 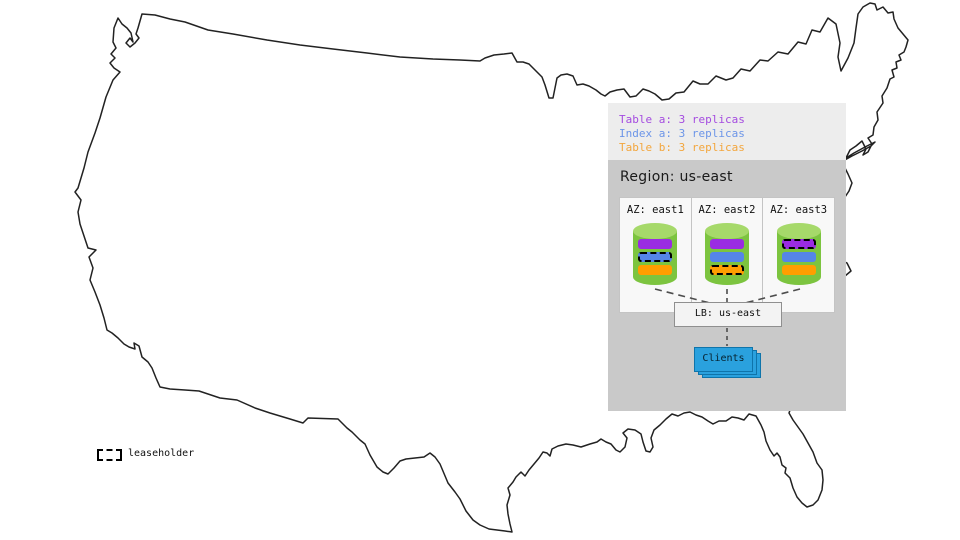 I want to click on az-east1: AZ: east1, so click(x=655, y=255).